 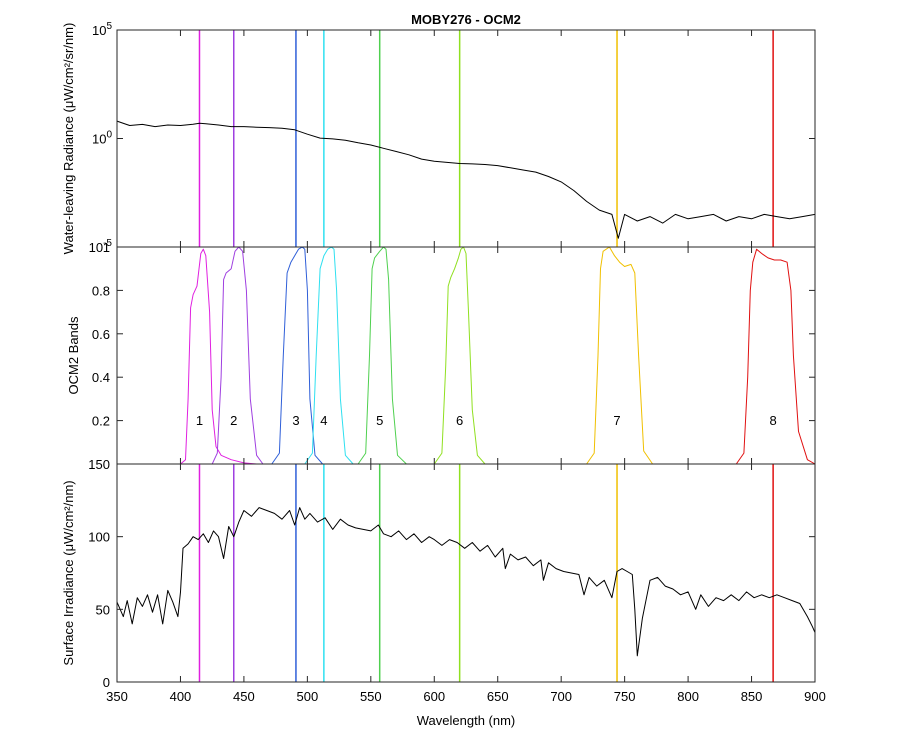 I want to click on band-number-4: 4, so click(x=323, y=420).